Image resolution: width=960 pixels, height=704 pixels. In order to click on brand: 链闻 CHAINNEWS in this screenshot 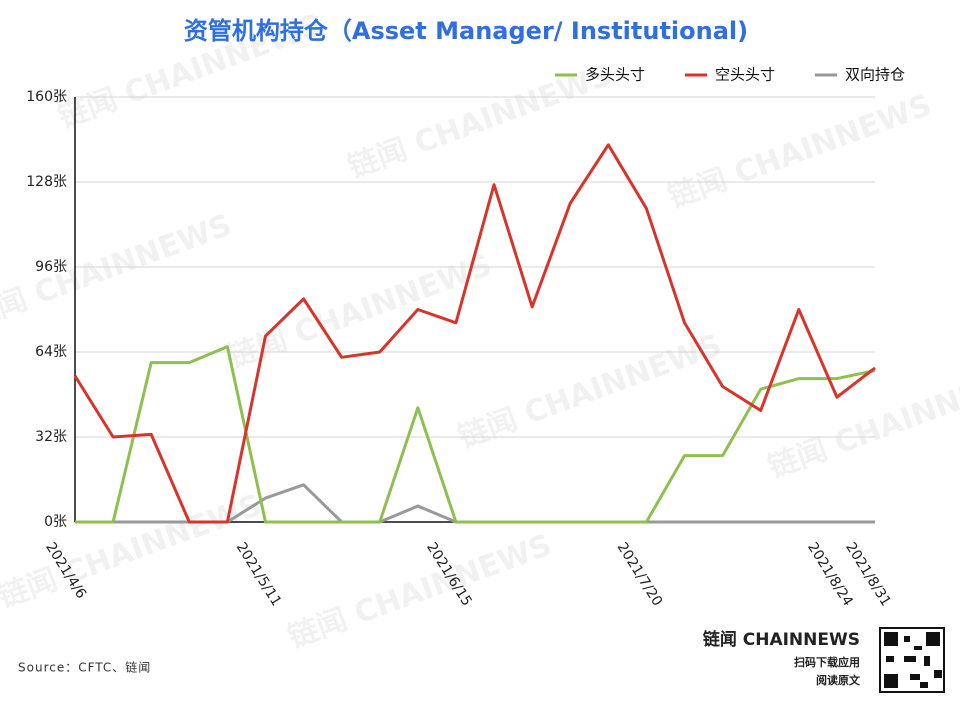, I will do `click(781, 639)`.